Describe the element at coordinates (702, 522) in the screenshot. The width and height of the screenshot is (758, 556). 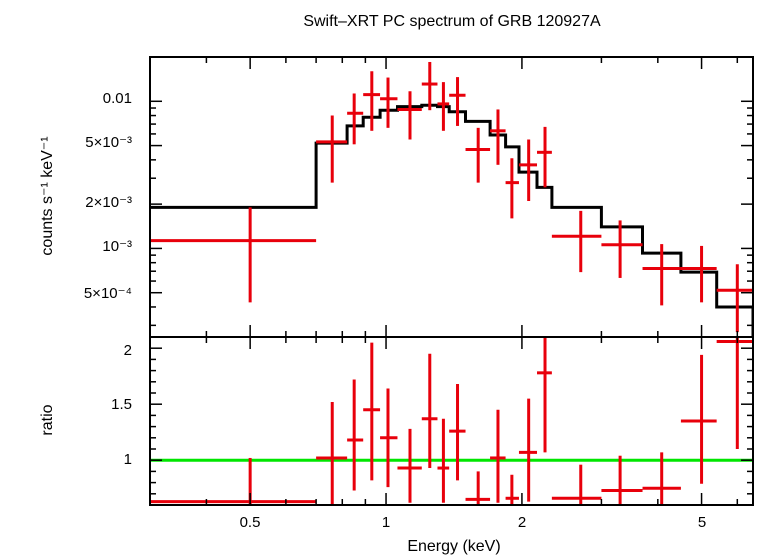
I see `x-tick-label: 5` at that location.